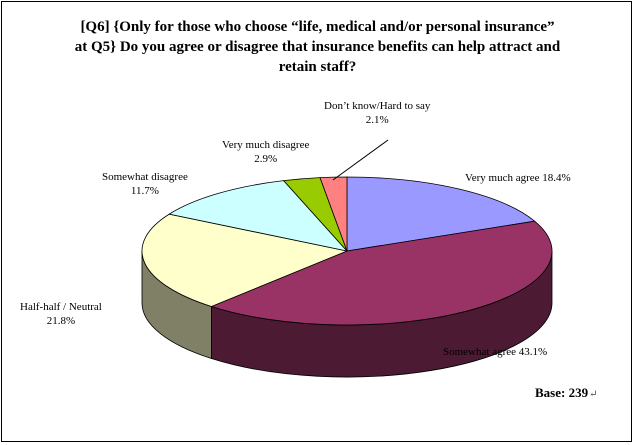 This screenshot has width=635, height=445. What do you see at coordinates (61, 307) in the screenshot?
I see `slice-label-name: Half-half / Neutral` at bounding box center [61, 307].